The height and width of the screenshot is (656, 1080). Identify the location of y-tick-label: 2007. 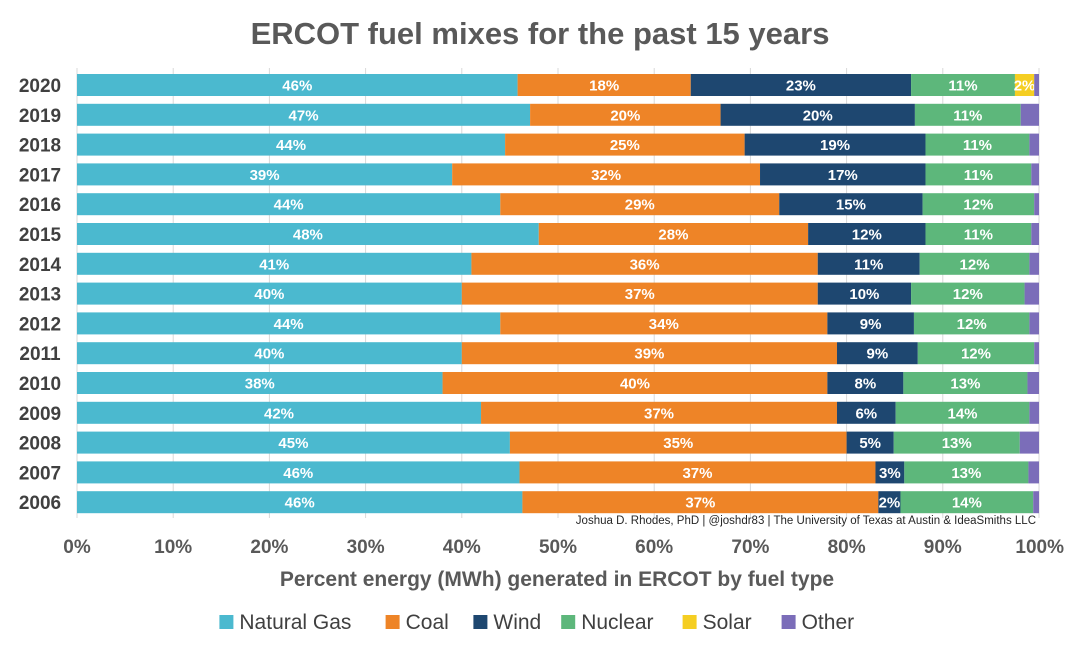
(40, 473).